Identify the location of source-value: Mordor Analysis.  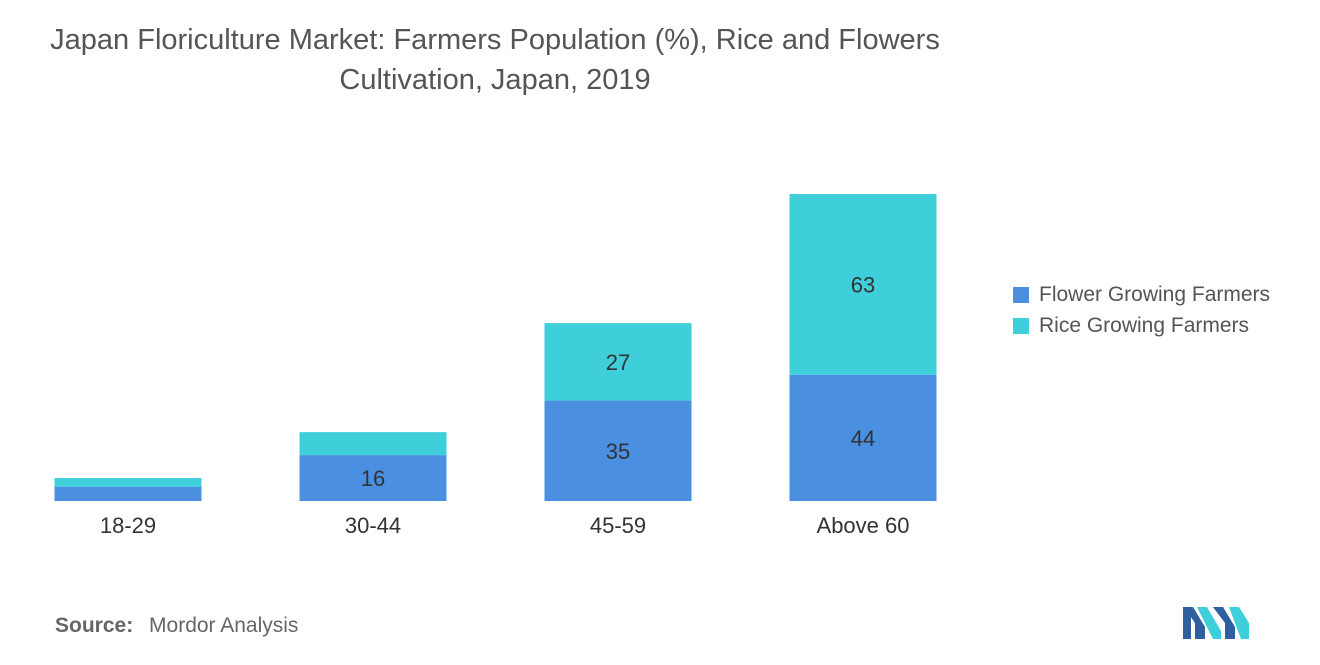
(224, 625).